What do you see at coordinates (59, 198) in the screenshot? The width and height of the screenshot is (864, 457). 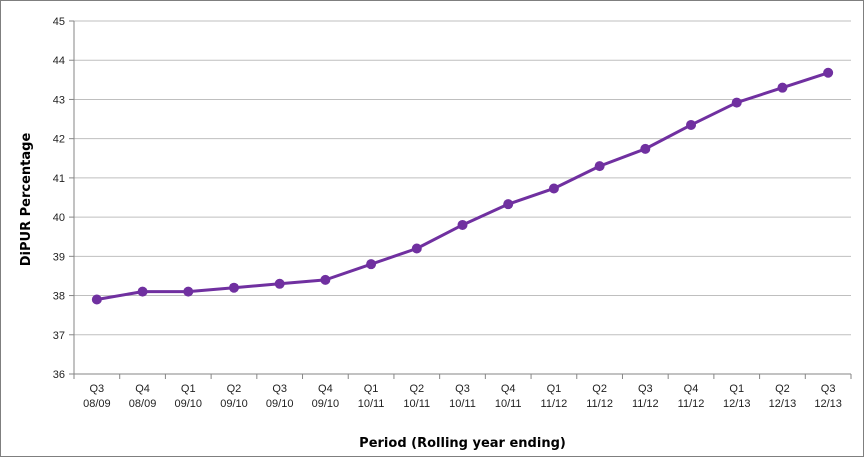 I see `y-axis-tick-labels: 36 37 38 39 40 41 42 43 44 45` at bounding box center [59, 198].